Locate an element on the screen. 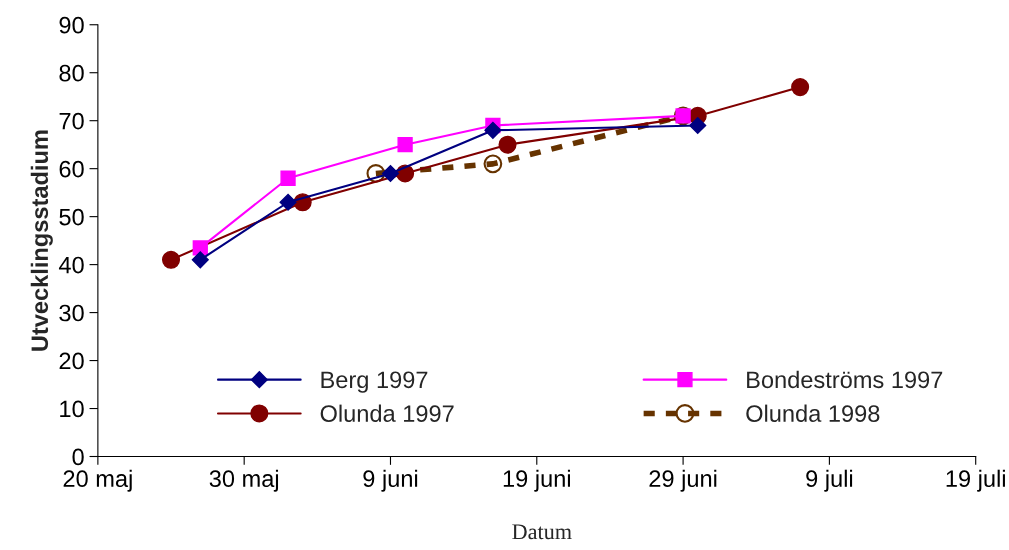  legend-label: Berg 1997 is located at coordinates (374, 382).